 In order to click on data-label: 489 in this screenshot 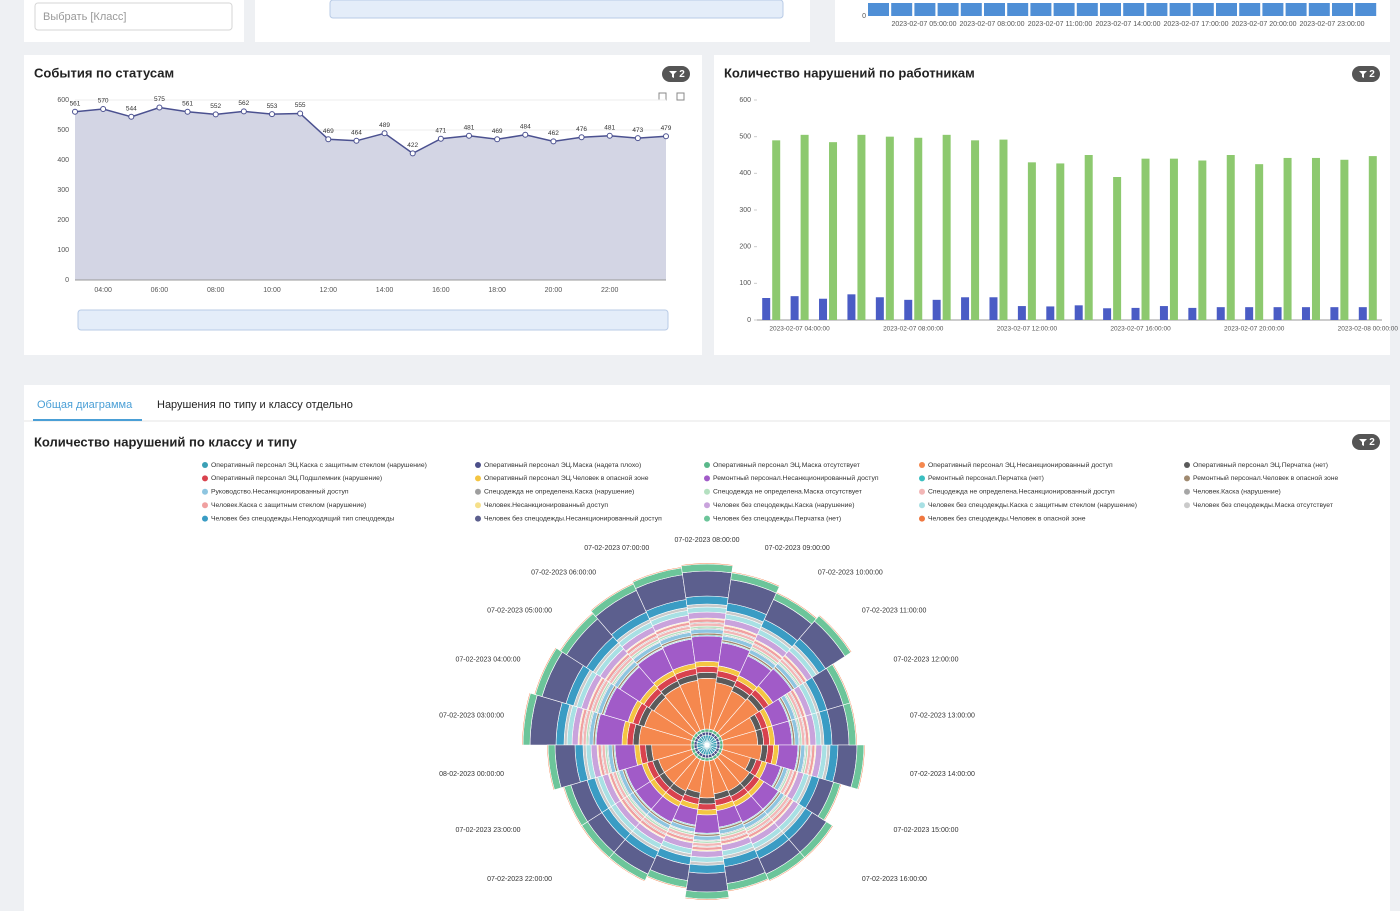, I will do `click(384, 125)`.